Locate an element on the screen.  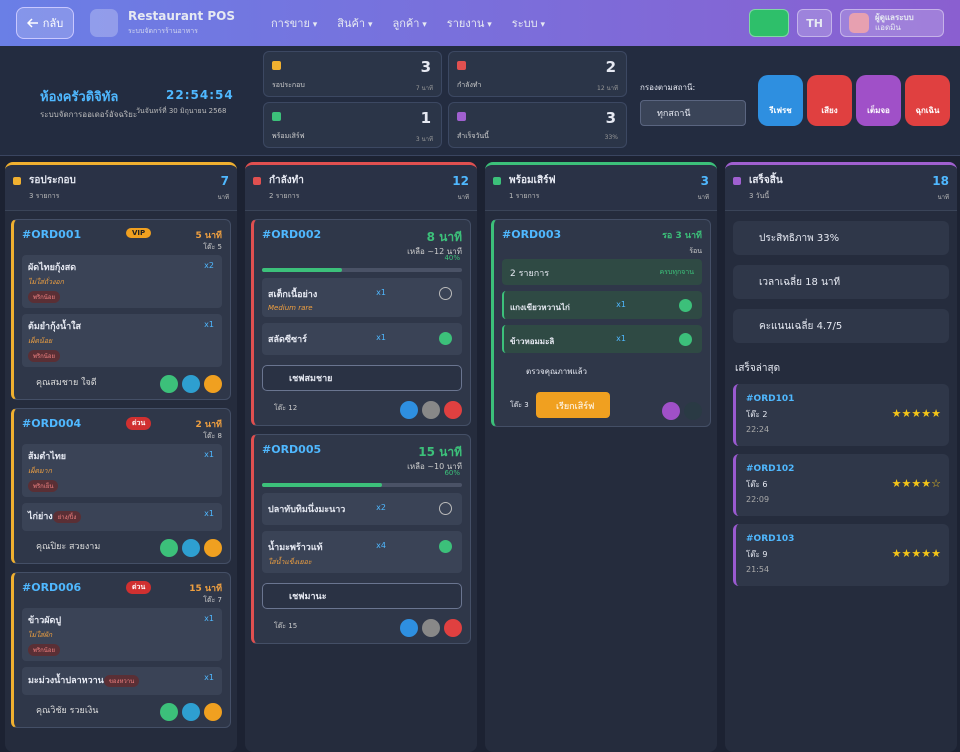
column-title: พร้อมเสิร์ฟ is located at coordinates (532, 180).